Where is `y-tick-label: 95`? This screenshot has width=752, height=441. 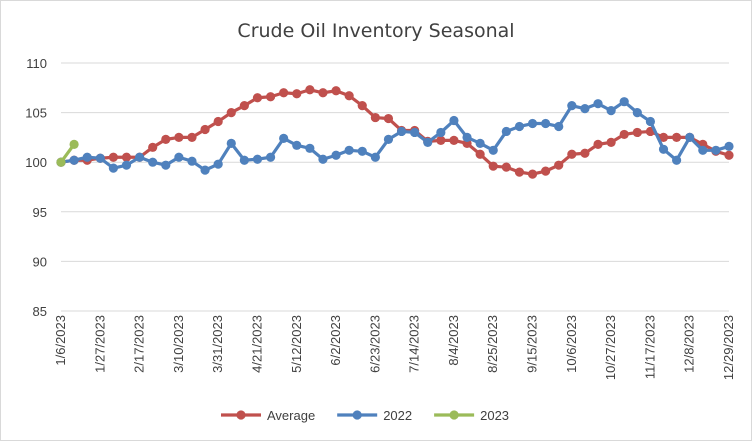 y-tick-label: 95 is located at coordinates (40, 212).